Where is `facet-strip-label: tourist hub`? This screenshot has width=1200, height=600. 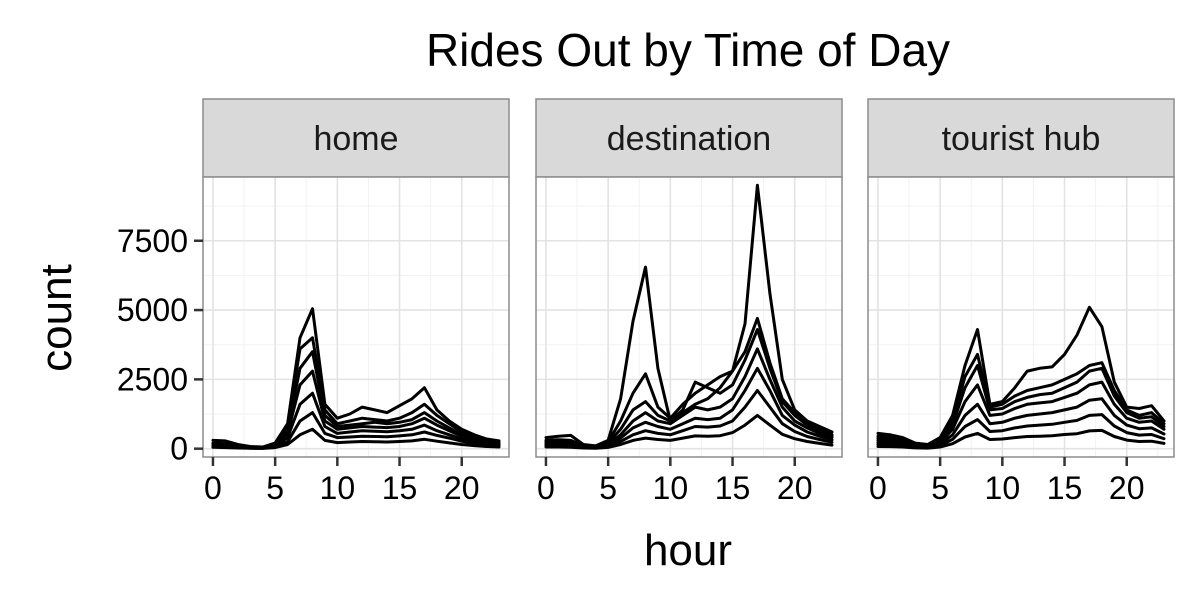 facet-strip-label: tourist hub is located at coordinates (1021, 139).